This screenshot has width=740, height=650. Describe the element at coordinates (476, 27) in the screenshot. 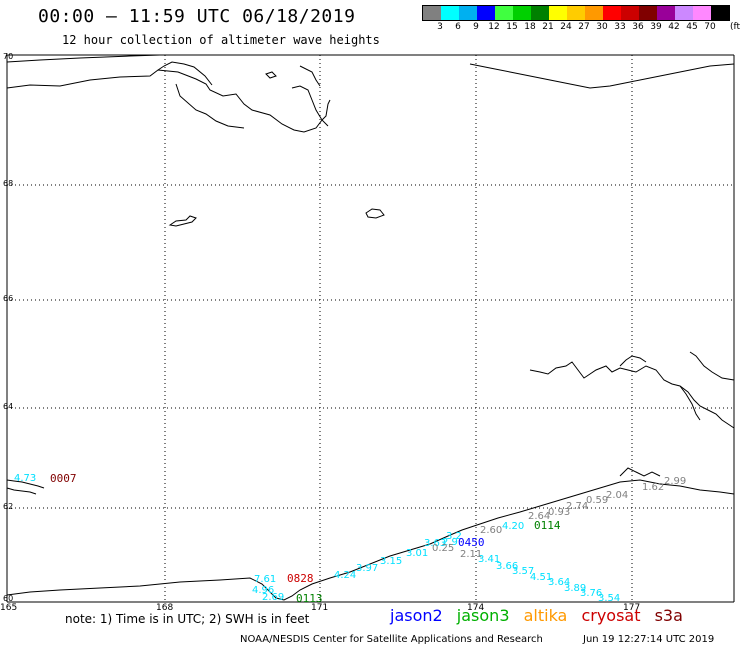

I see `legend-label: 9` at that location.